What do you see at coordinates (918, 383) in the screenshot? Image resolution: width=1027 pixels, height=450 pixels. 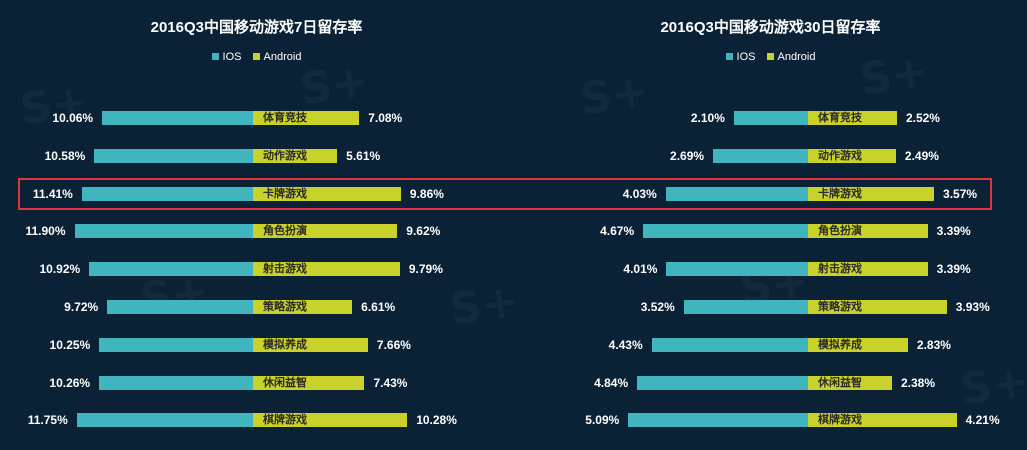 I see `value-label-android: 2.38%` at bounding box center [918, 383].